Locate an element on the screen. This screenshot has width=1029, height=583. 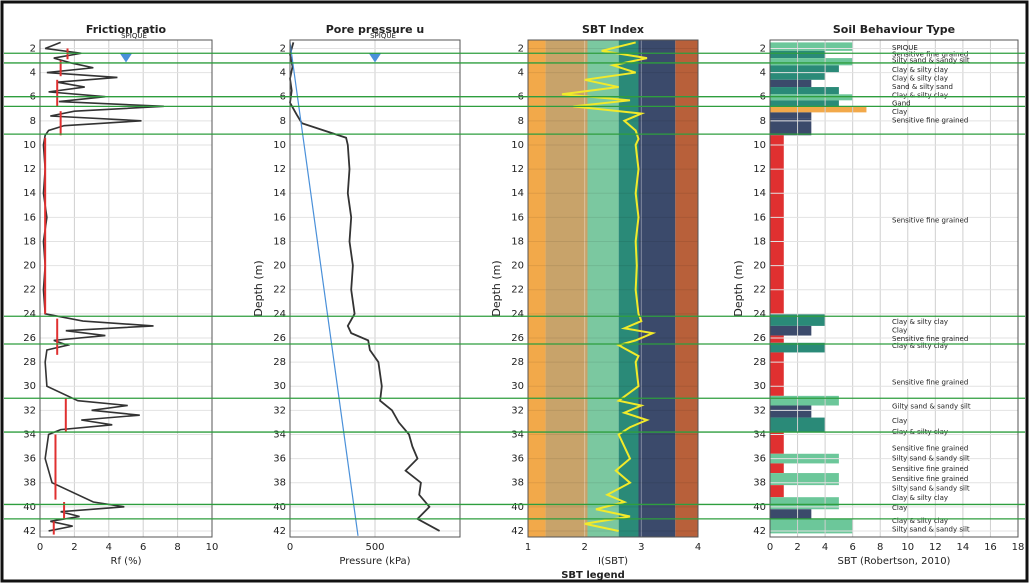
depth-tick-label: 10 is located at coordinates (517, 145).